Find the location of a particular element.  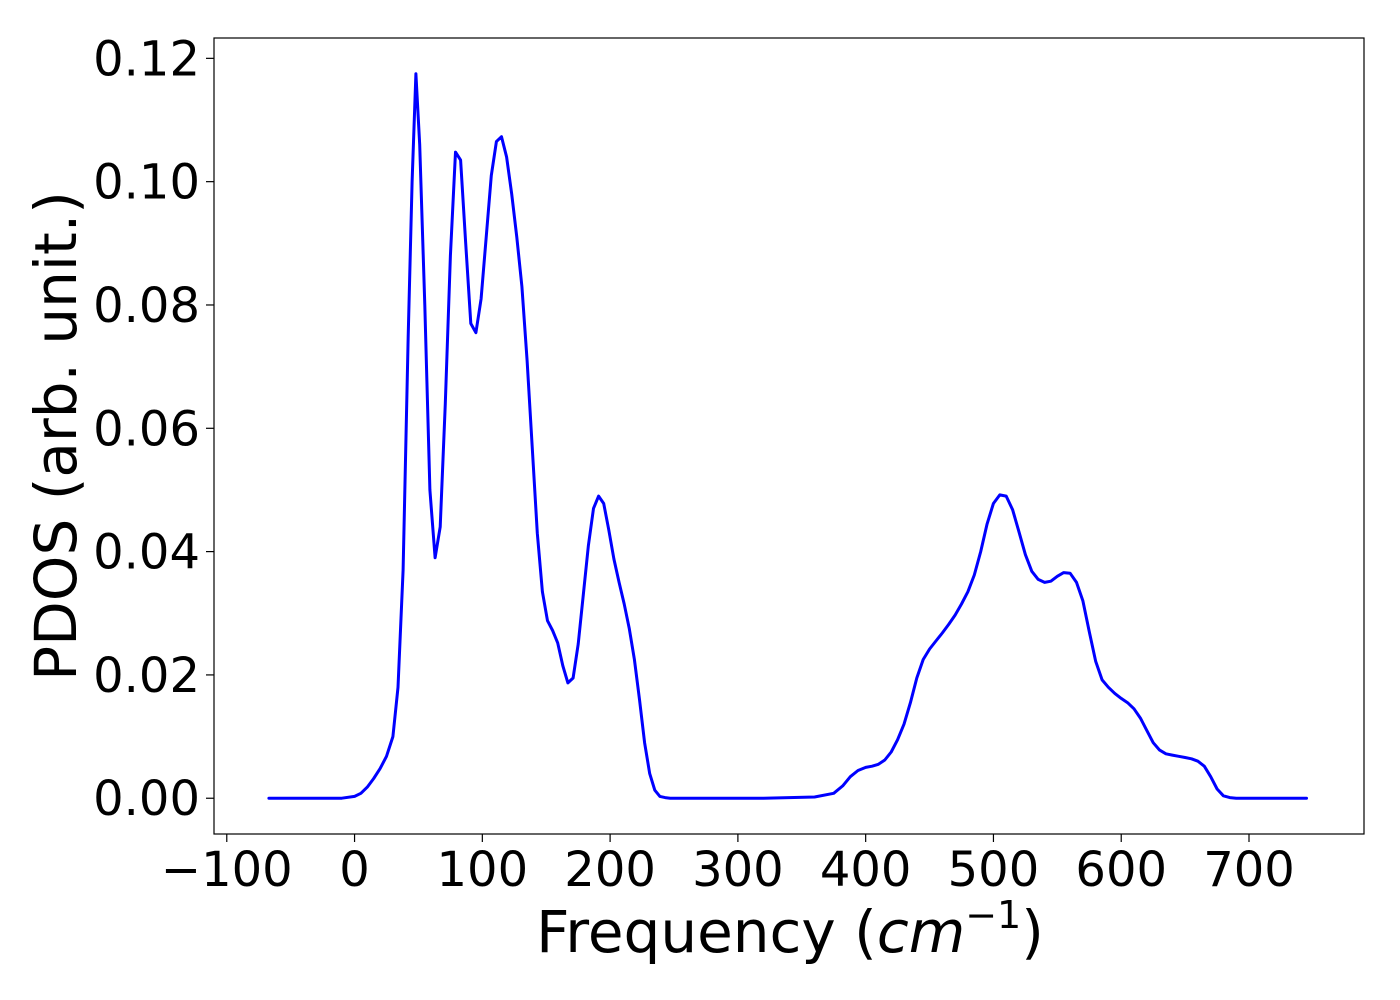

x-axis-label-unit: cm is located at coordinates (921, 932).